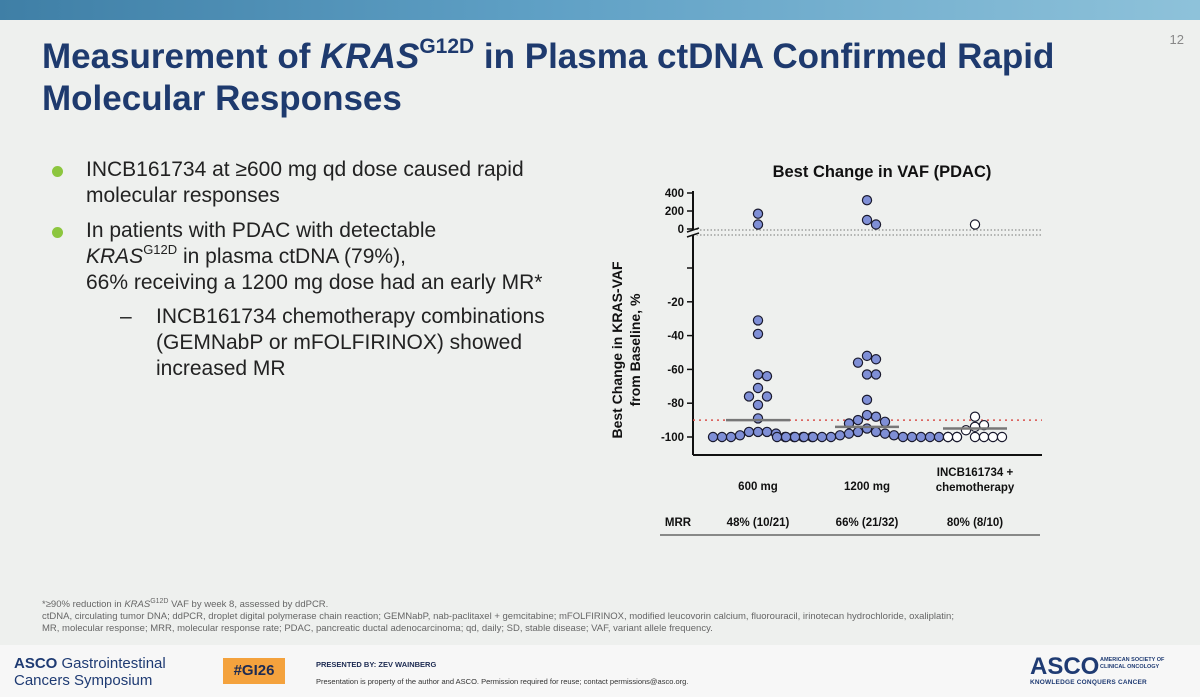  What do you see at coordinates (370, 56) in the screenshot?
I see `title-gene: KRAS` at bounding box center [370, 56].